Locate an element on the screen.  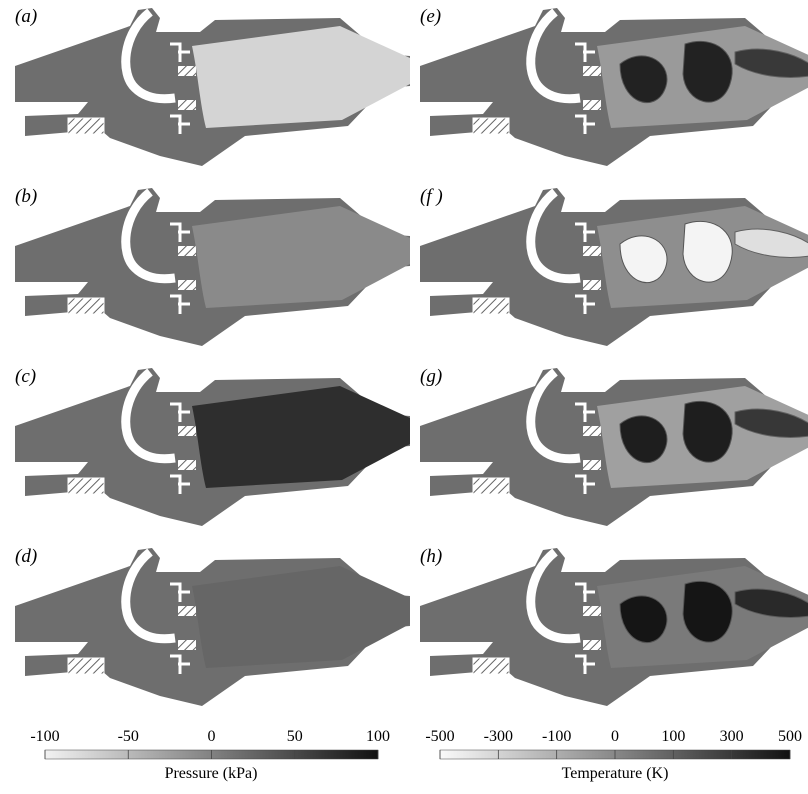
contour-panel: (c) is located at coordinates (212, 446).